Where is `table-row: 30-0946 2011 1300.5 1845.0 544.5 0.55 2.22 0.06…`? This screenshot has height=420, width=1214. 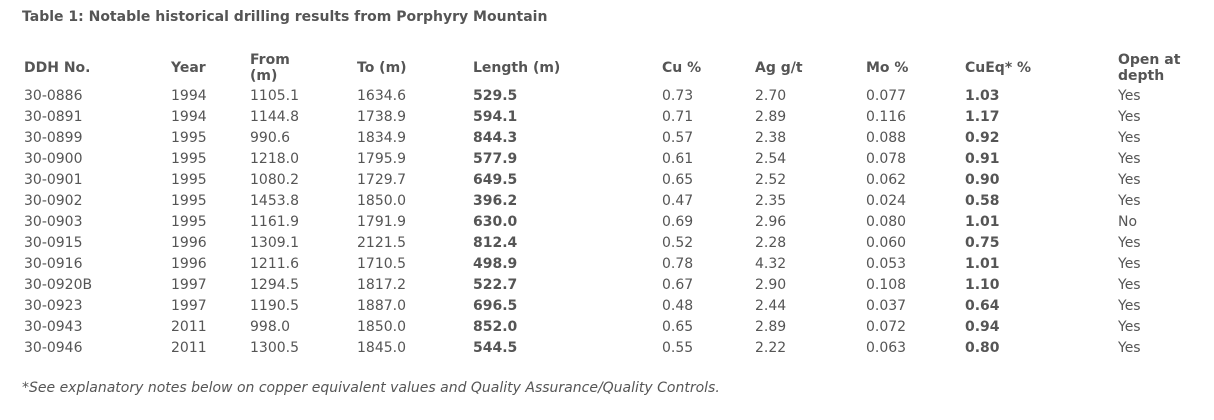 table-row: 30-0946 2011 1300.5 1845.0 544.5 0.55 2.22 0.06… is located at coordinates (607, 348).